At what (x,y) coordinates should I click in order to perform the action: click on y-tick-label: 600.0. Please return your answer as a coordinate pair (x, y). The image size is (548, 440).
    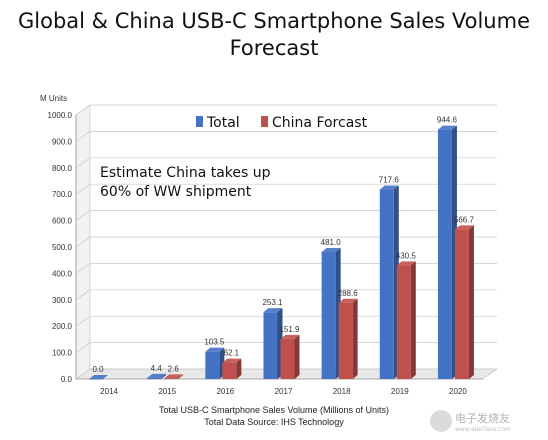
    Looking at the image, I should click on (62, 221).